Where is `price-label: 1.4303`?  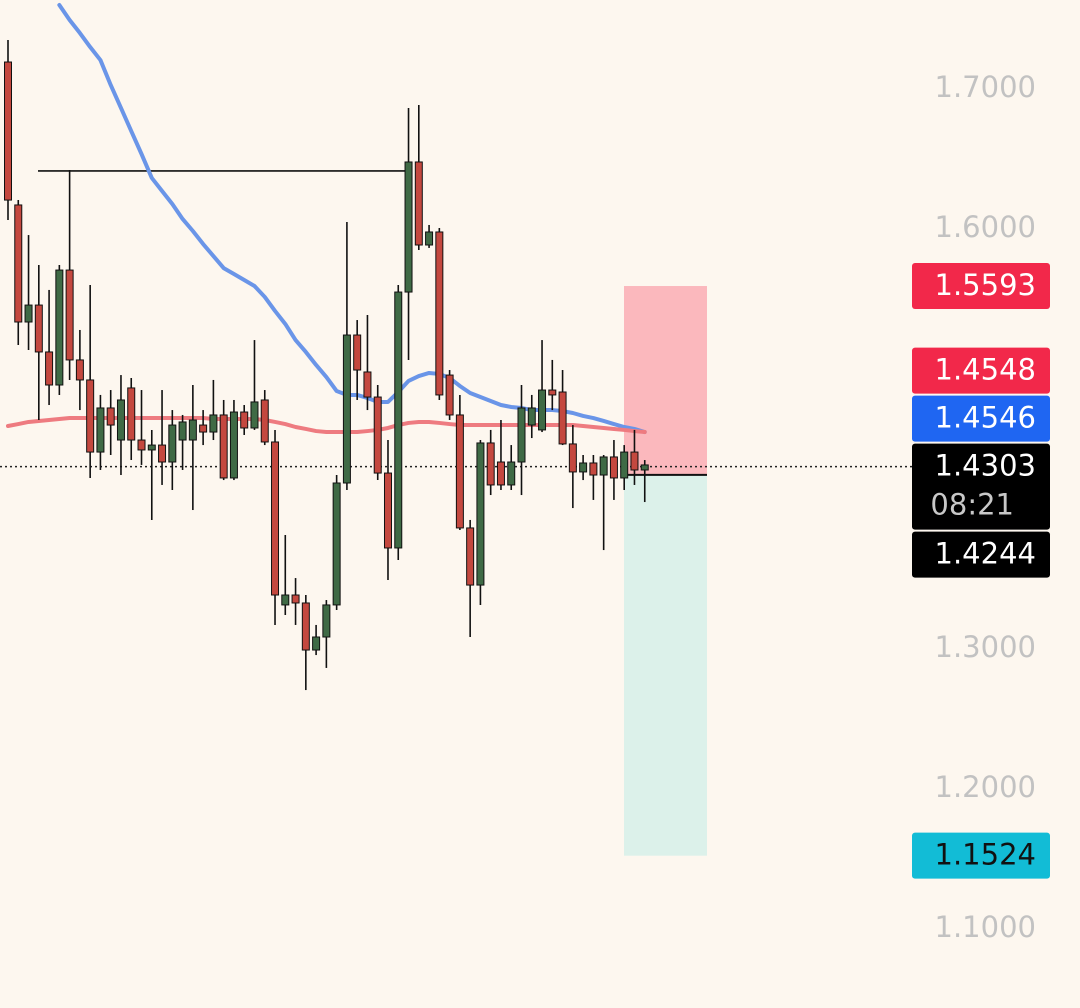
price-label: 1.4303 is located at coordinates (985, 466).